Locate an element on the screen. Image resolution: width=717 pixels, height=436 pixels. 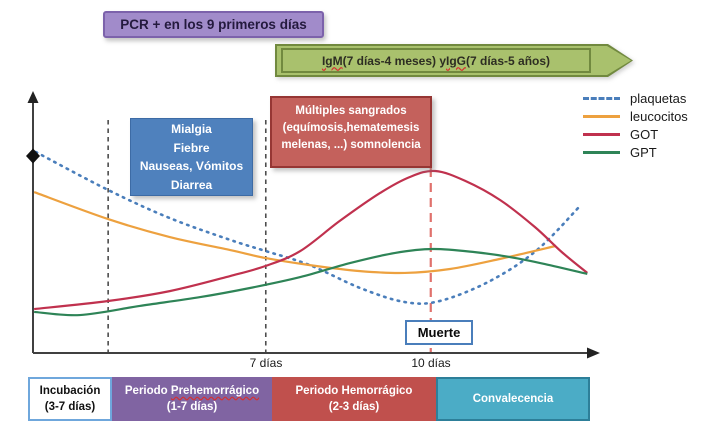
phase-name: Periodo Hemorrágico is located at coordinates (354, 391).